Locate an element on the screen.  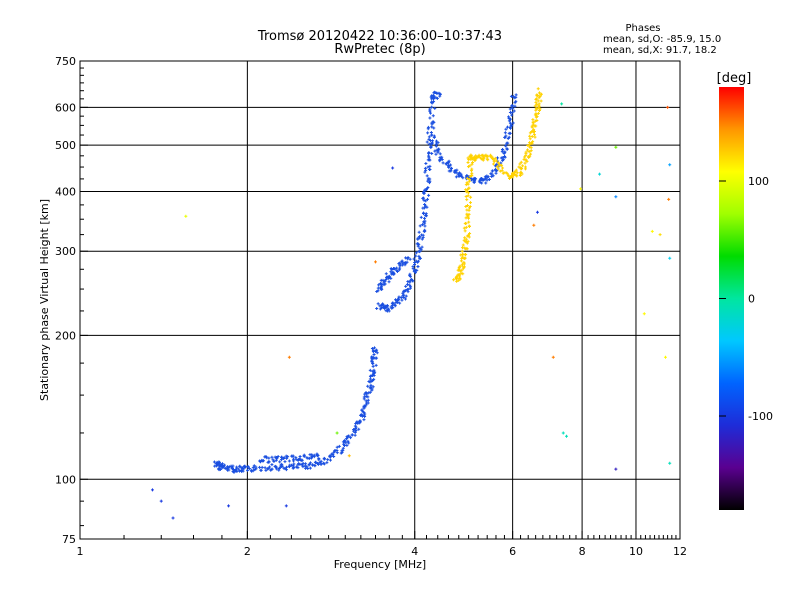
phases-o-mode-stats: mean, sd,O: -85.9, 15.0 is located at coordinates (662, 39).